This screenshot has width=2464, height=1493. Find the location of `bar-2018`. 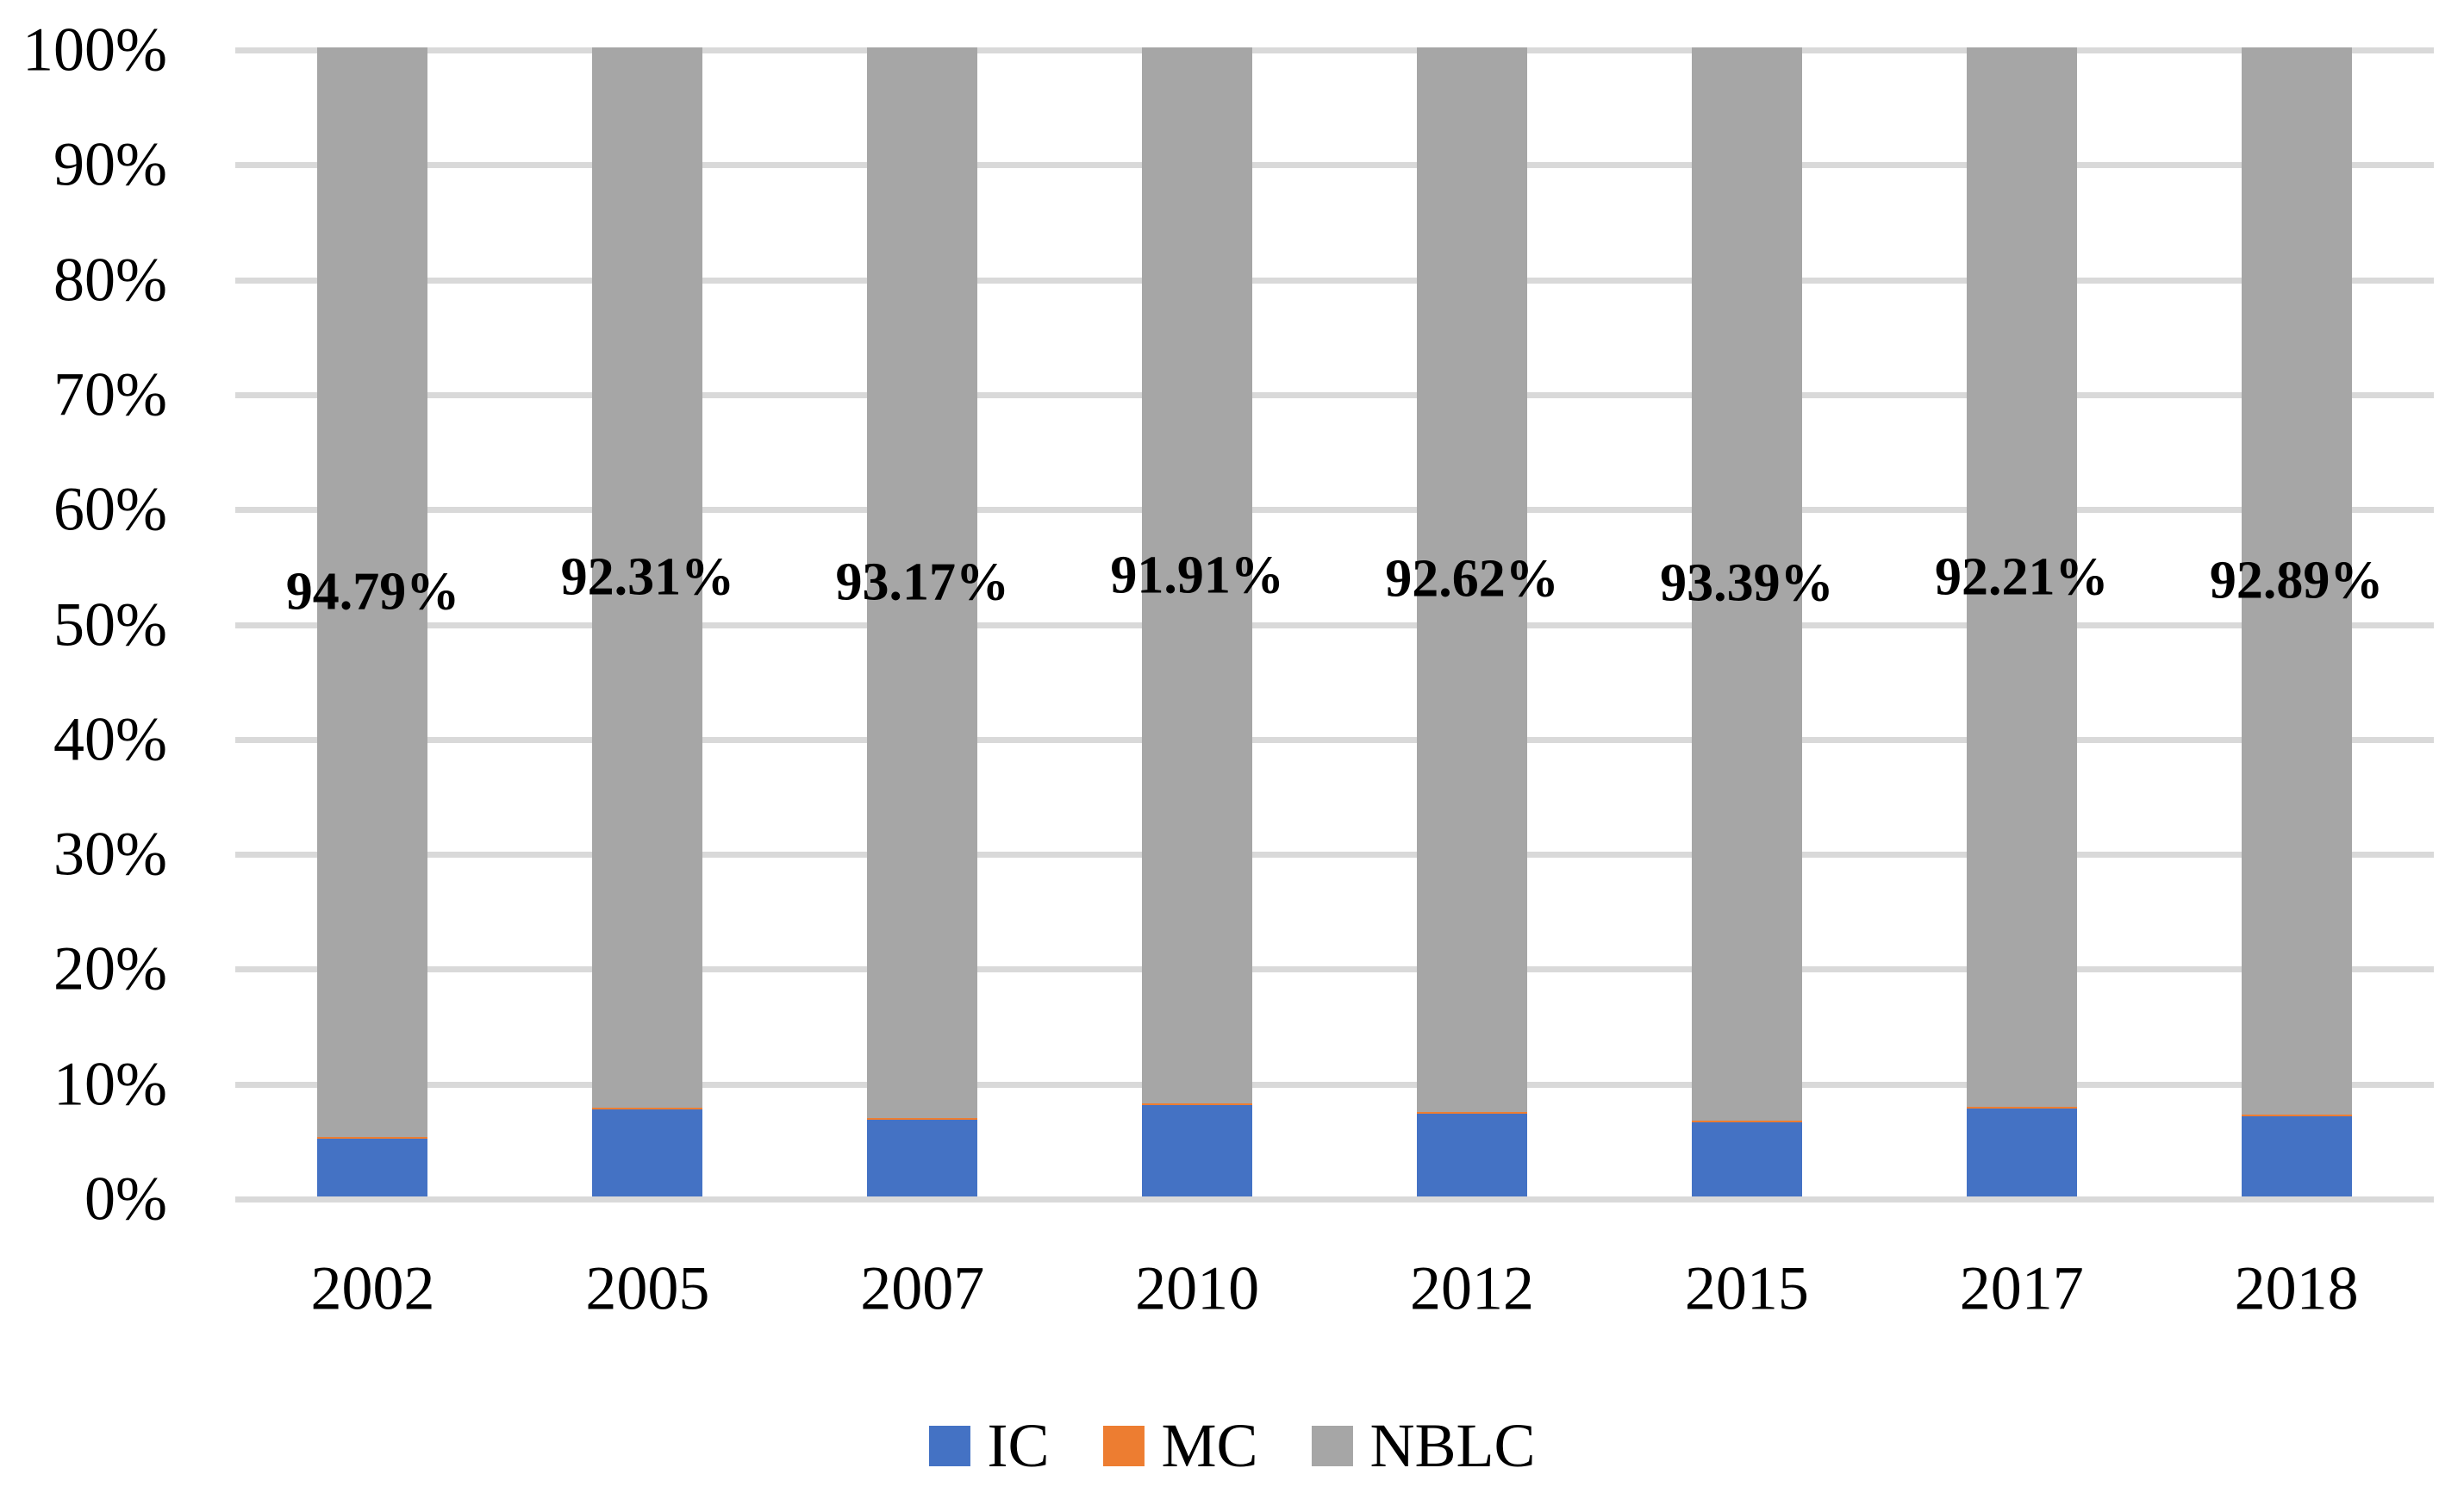

bar-2018 is located at coordinates (2296, 621).